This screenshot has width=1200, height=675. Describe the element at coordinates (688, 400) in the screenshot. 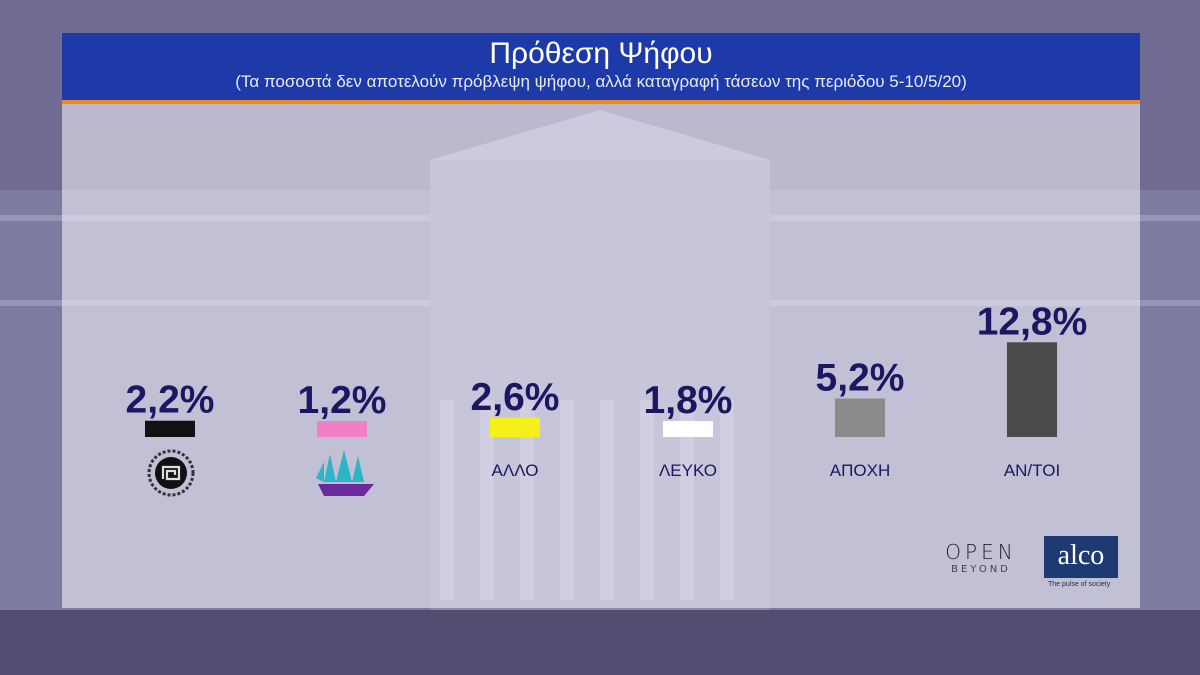

I see `value-label-4: 1,8%` at that location.